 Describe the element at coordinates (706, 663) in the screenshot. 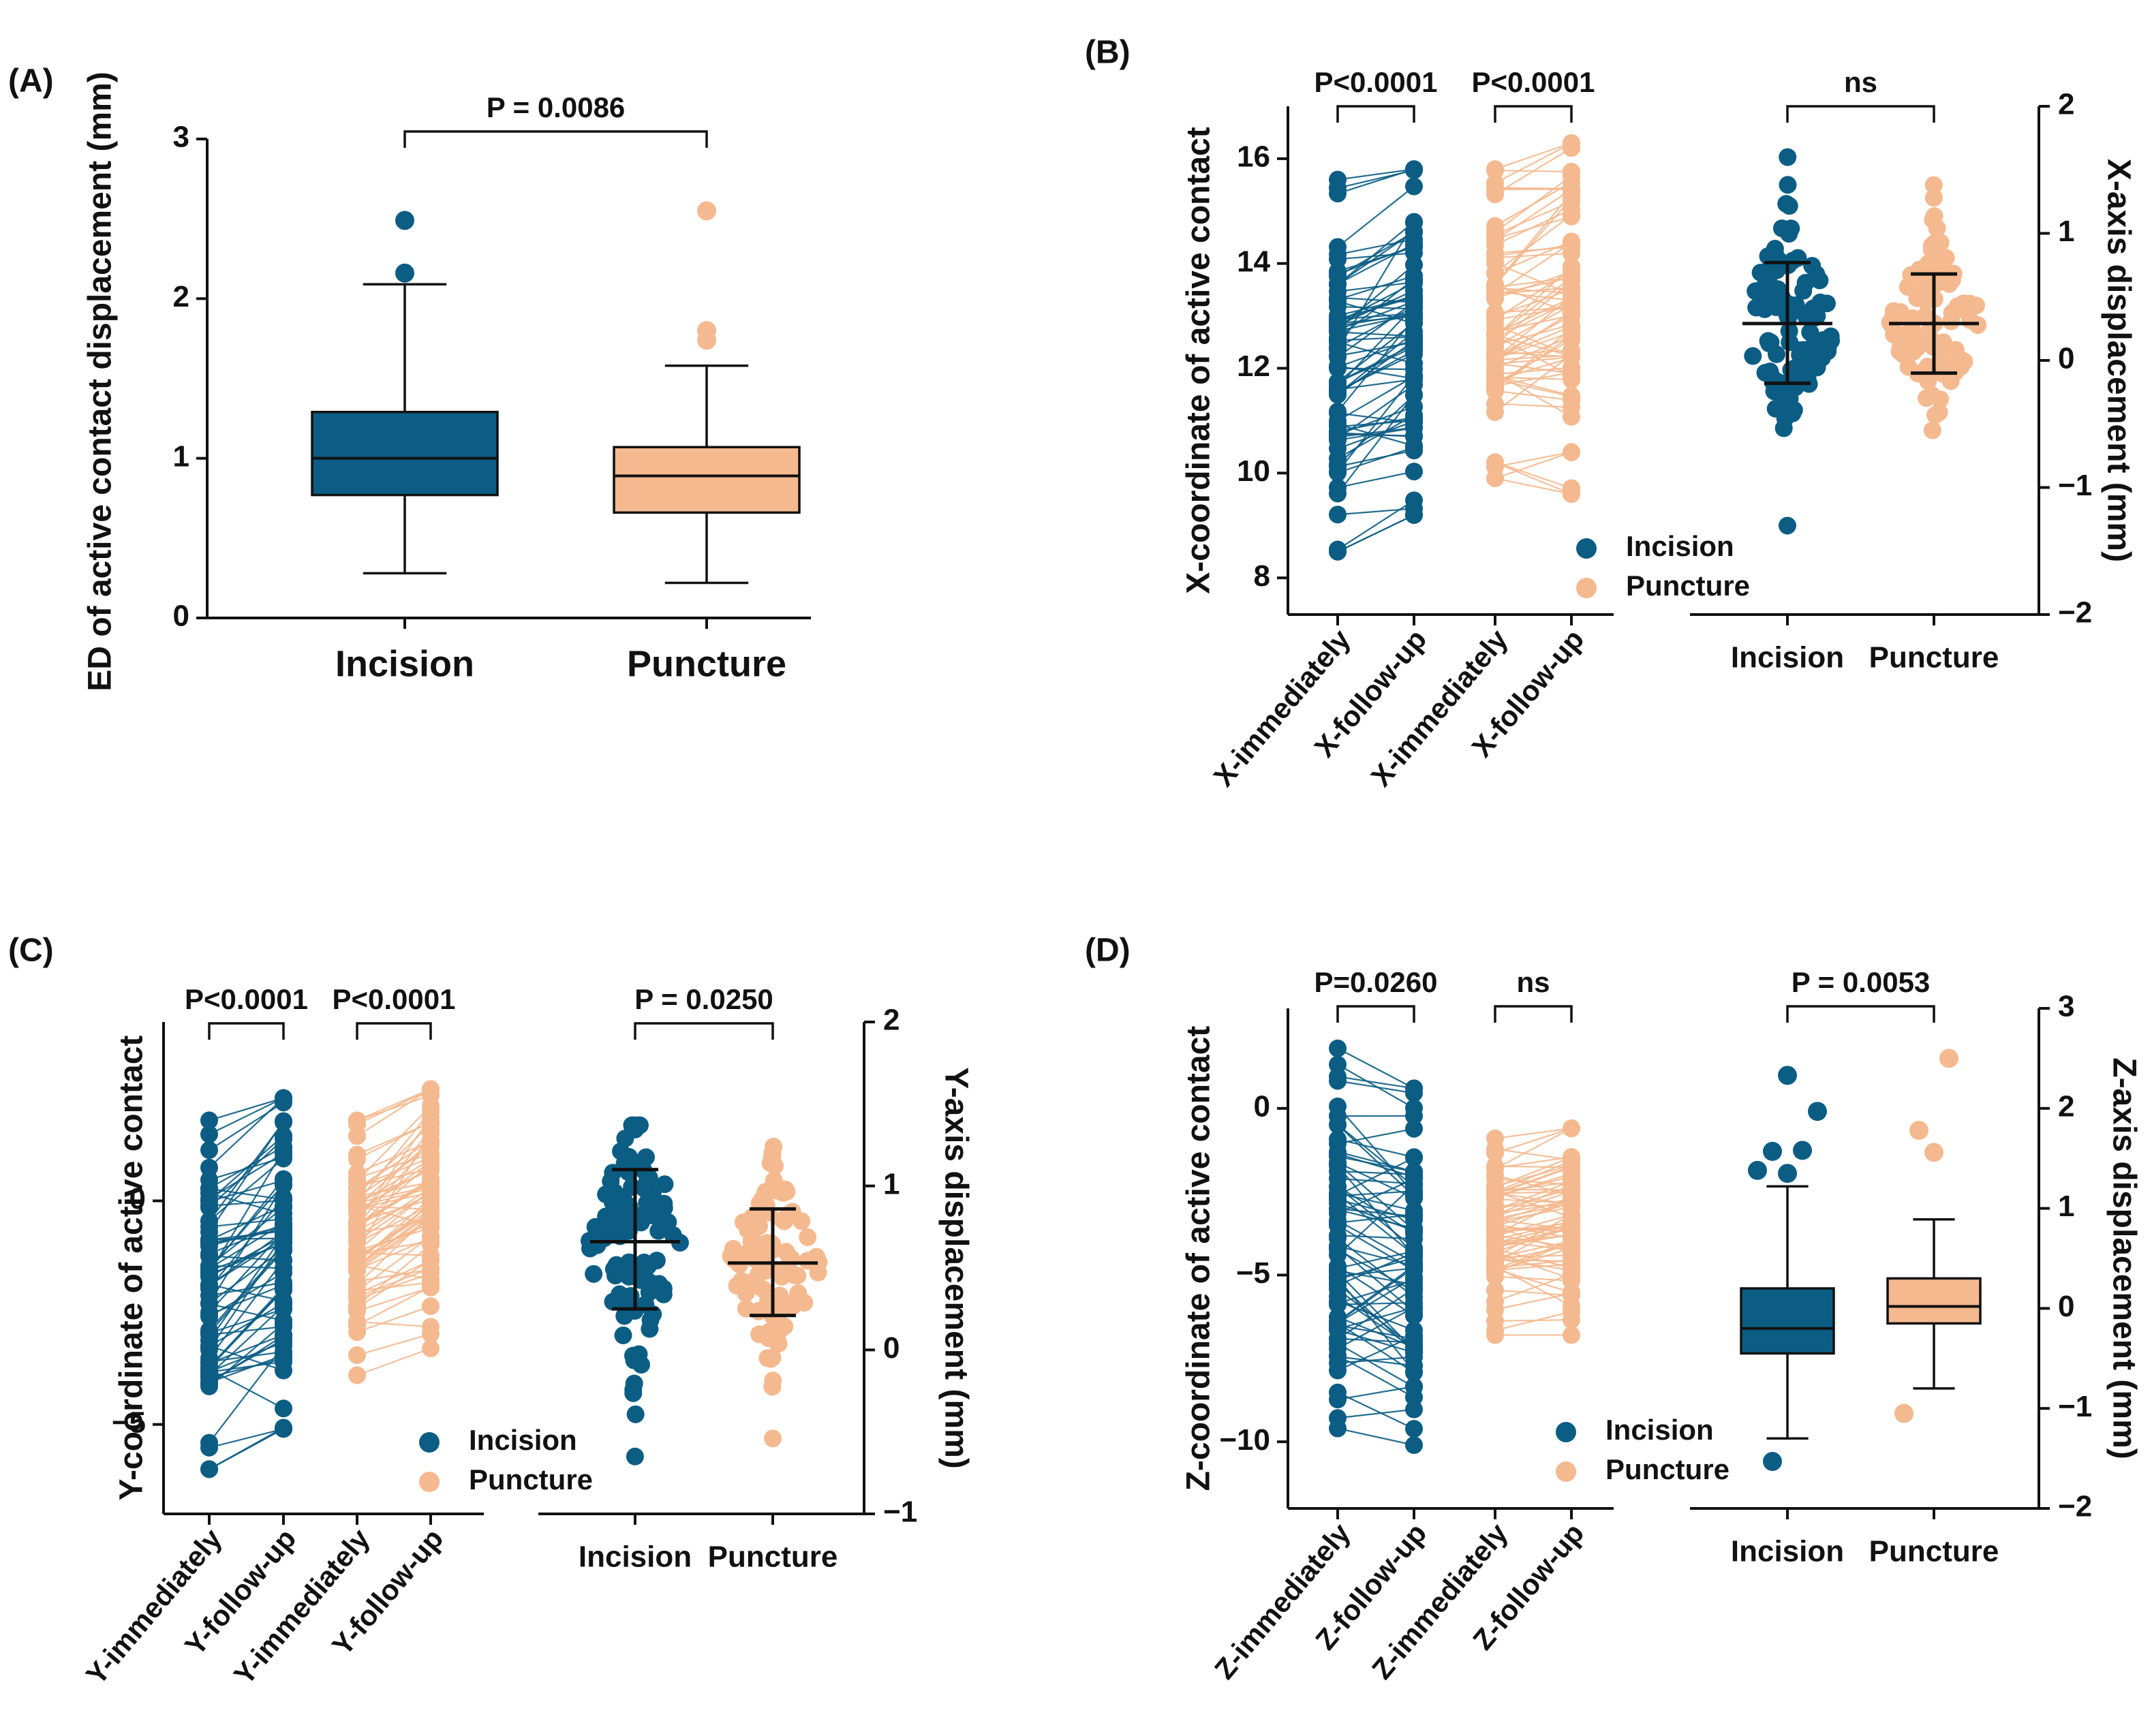

I see `a-x-tick-label: Puncture` at that location.